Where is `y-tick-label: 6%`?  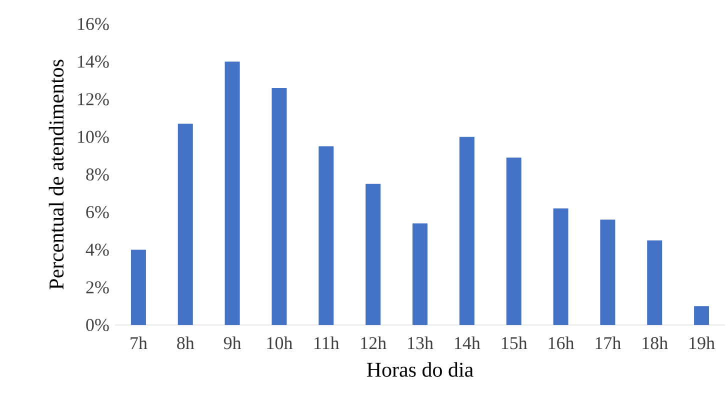
y-tick-label: 6% is located at coordinates (97, 212).